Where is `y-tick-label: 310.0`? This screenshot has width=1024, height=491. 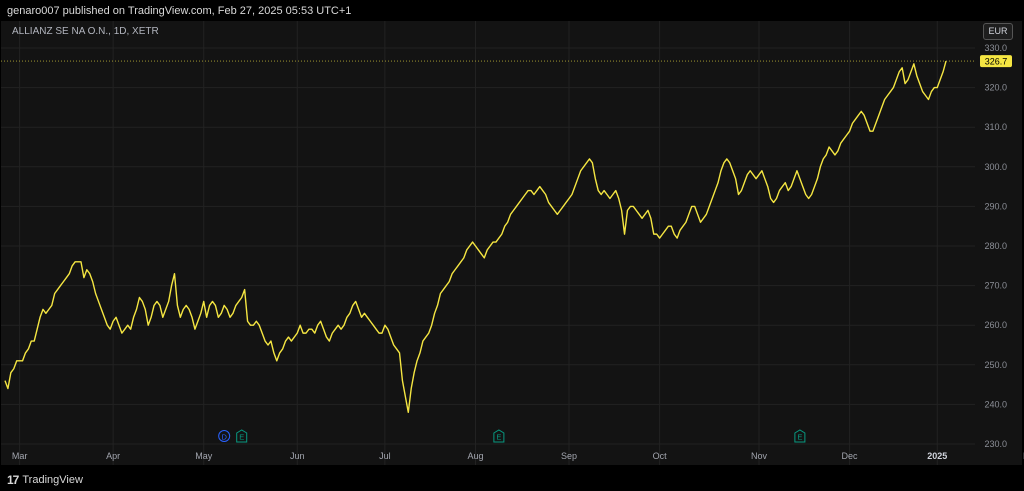
y-tick-label: 310.0 is located at coordinates (995, 127).